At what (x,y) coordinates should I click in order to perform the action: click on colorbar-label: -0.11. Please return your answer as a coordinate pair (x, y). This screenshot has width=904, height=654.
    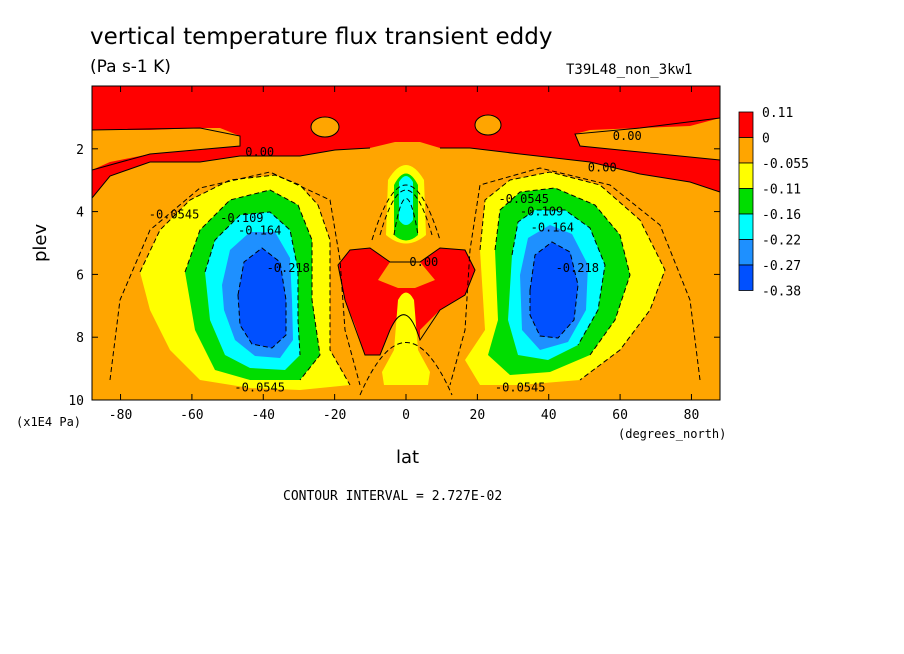
    Looking at the image, I should click on (781, 190).